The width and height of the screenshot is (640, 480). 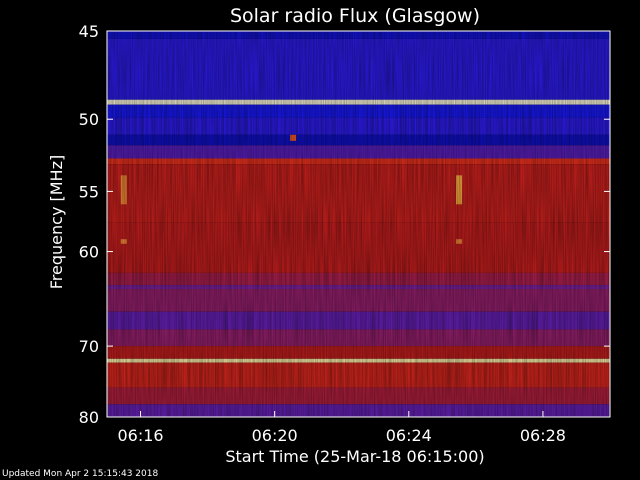 I want to click on y-tick-label-80: 80, so click(x=89, y=417).